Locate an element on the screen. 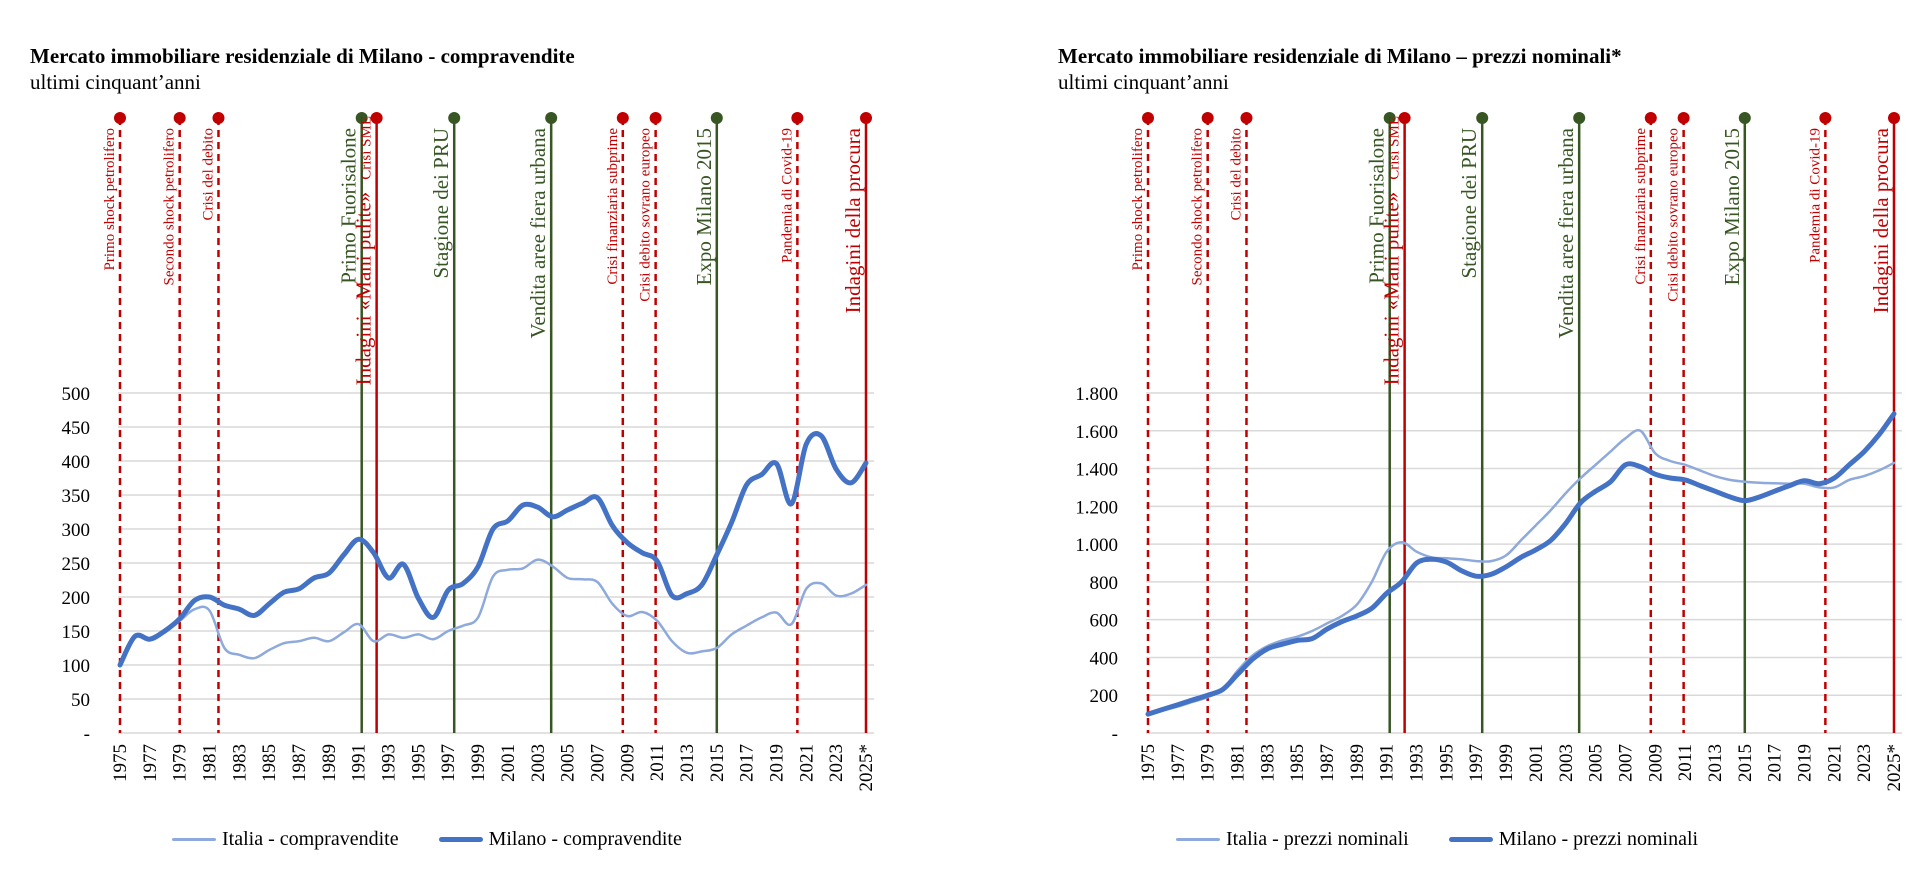 The height and width of the screenshot is (895, 1920). legend-item-italia: Italia - compravendite is located at coordinates (285, 839).